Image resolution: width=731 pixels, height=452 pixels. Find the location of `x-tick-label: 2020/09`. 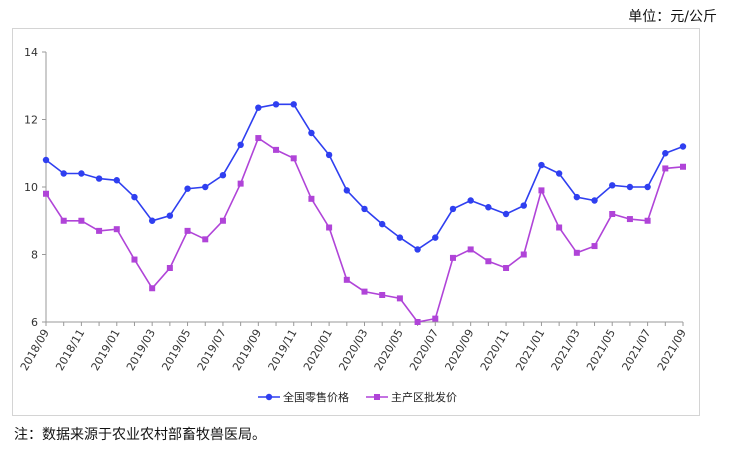

x-tick-label: 2020/09 is located at coordinates (459, 350).